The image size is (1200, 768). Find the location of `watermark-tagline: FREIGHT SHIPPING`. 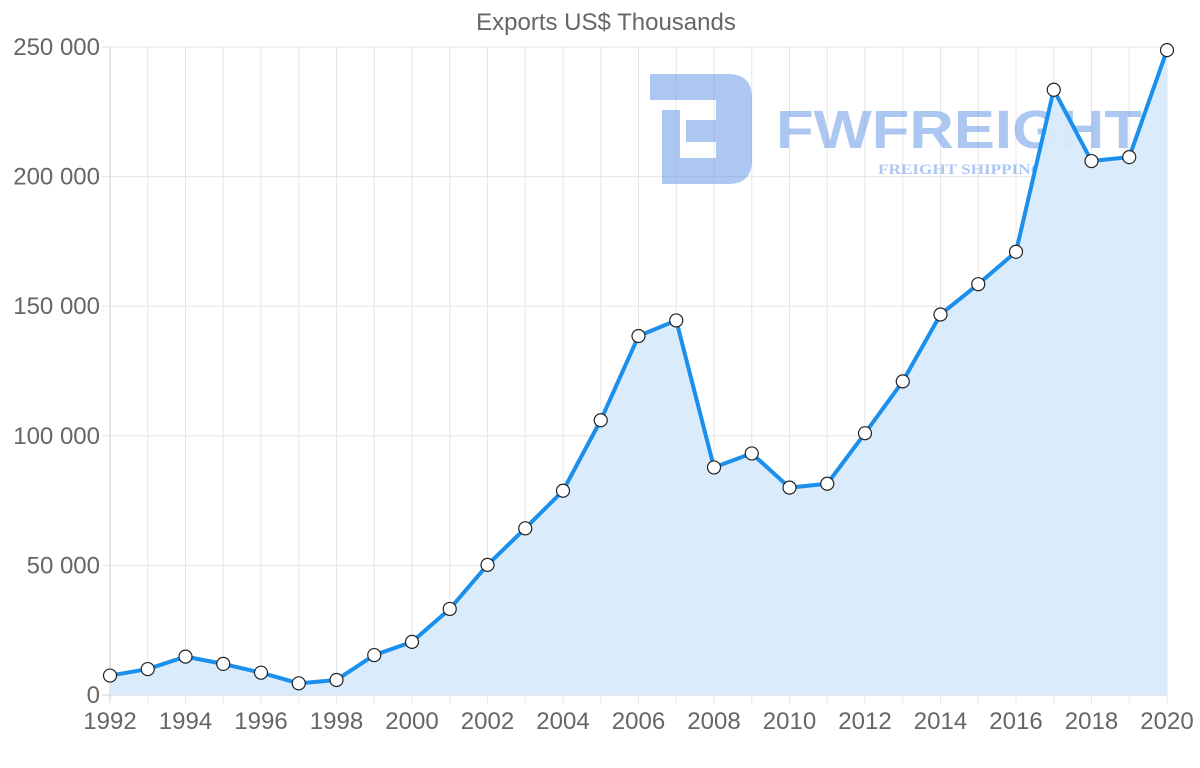

watermark-tagline: FREIGHT SHIPPING is located at coordinates (961, 170).